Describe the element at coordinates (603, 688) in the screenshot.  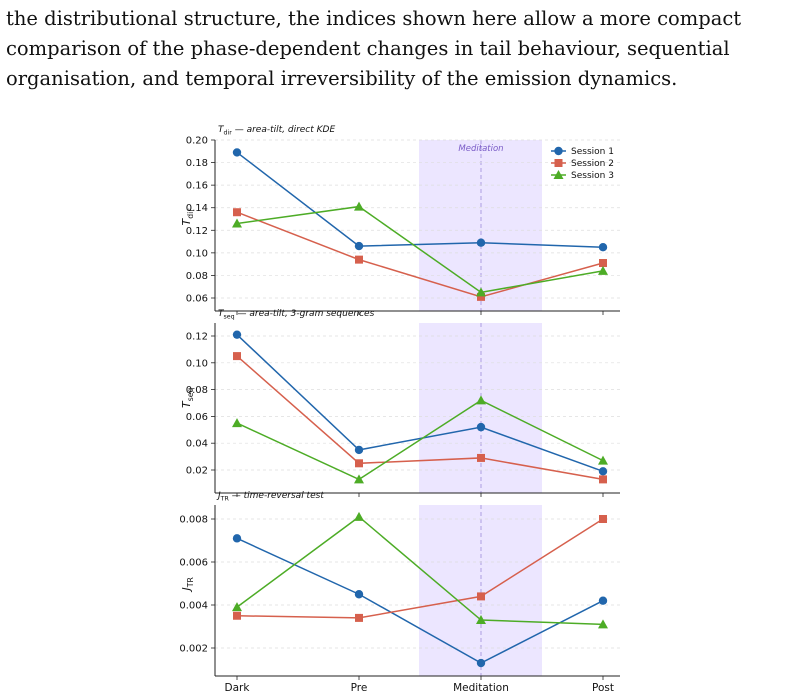
I see `x-tick-label: Post` at that location.